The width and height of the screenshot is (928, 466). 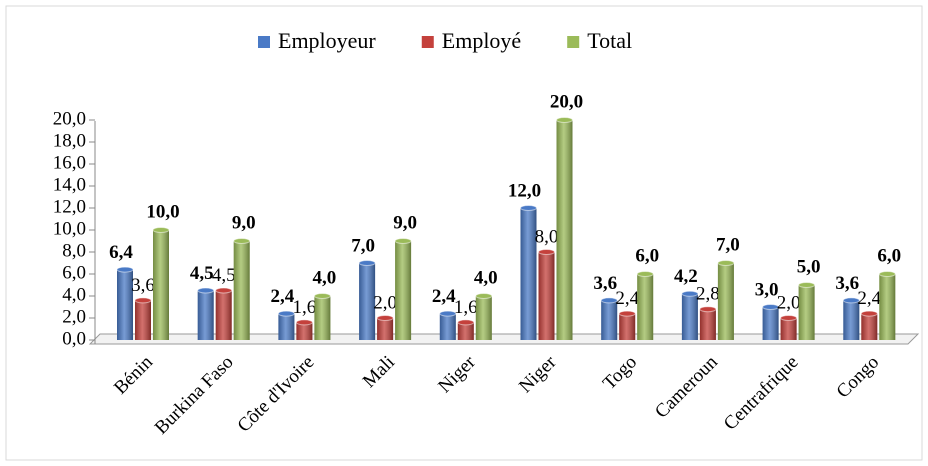 What do you see at coordinates (708, 294) in the screenshot?
I see `value-label: 2,8` at bounding box center [708, 294].